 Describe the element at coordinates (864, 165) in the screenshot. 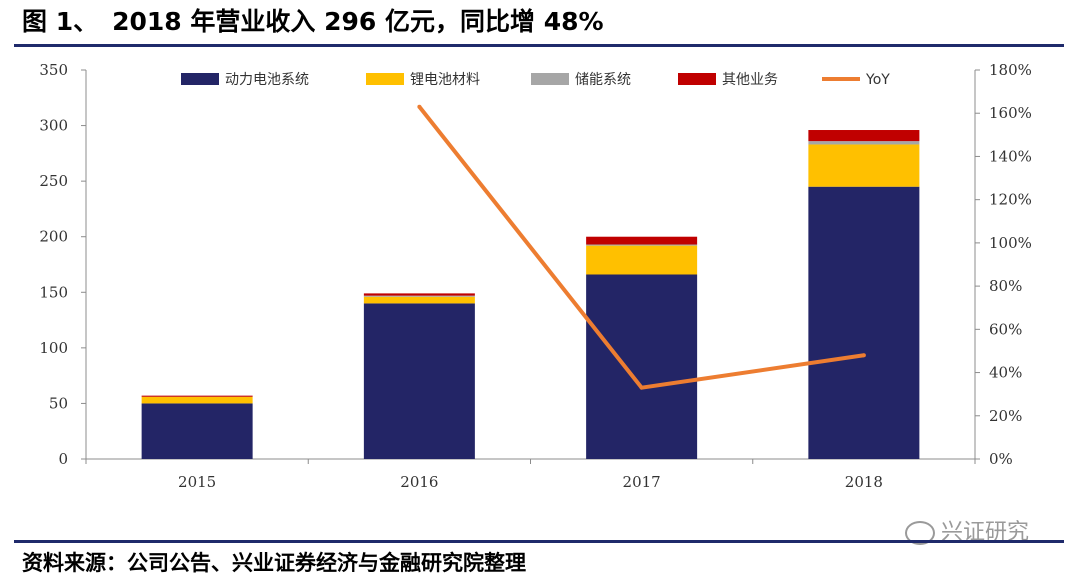

I see `bar-segment-1-2018` at that location.